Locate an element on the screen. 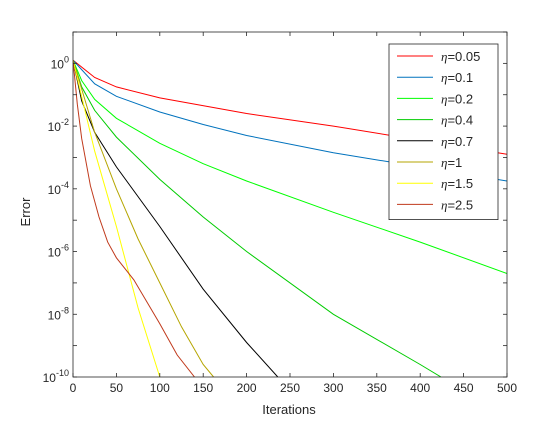 The height and width of the screenshot is (425, 560). x-tick-label: 200 is located at coordinates (247, 388).